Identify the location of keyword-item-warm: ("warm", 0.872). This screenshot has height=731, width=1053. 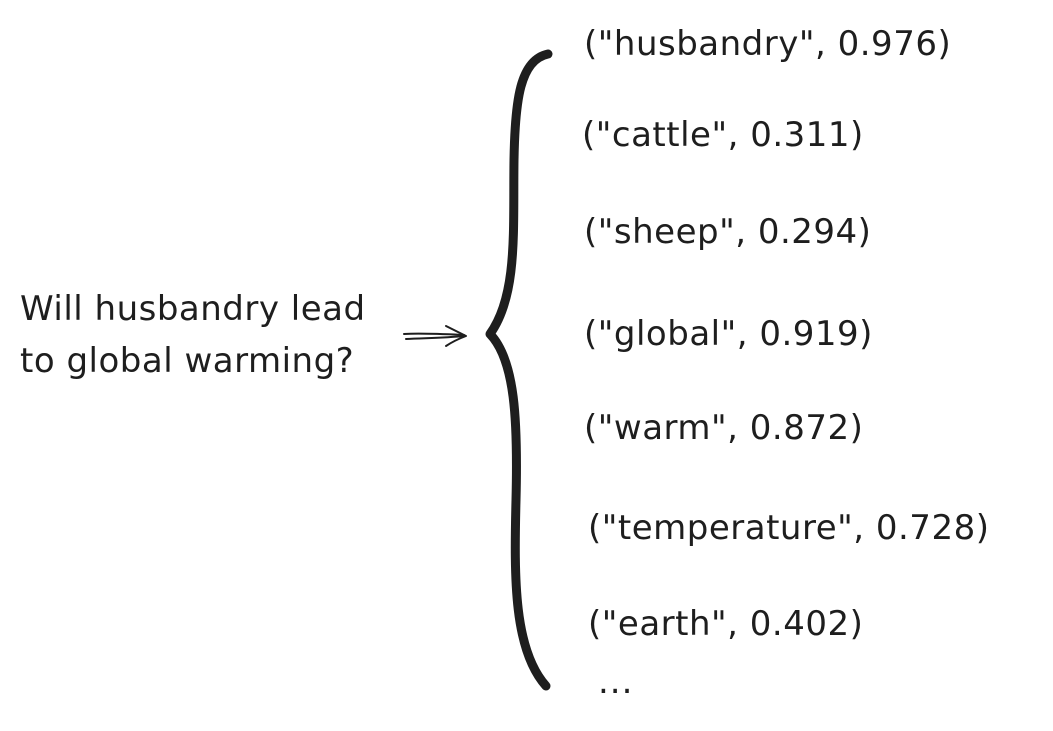
(724, 428).